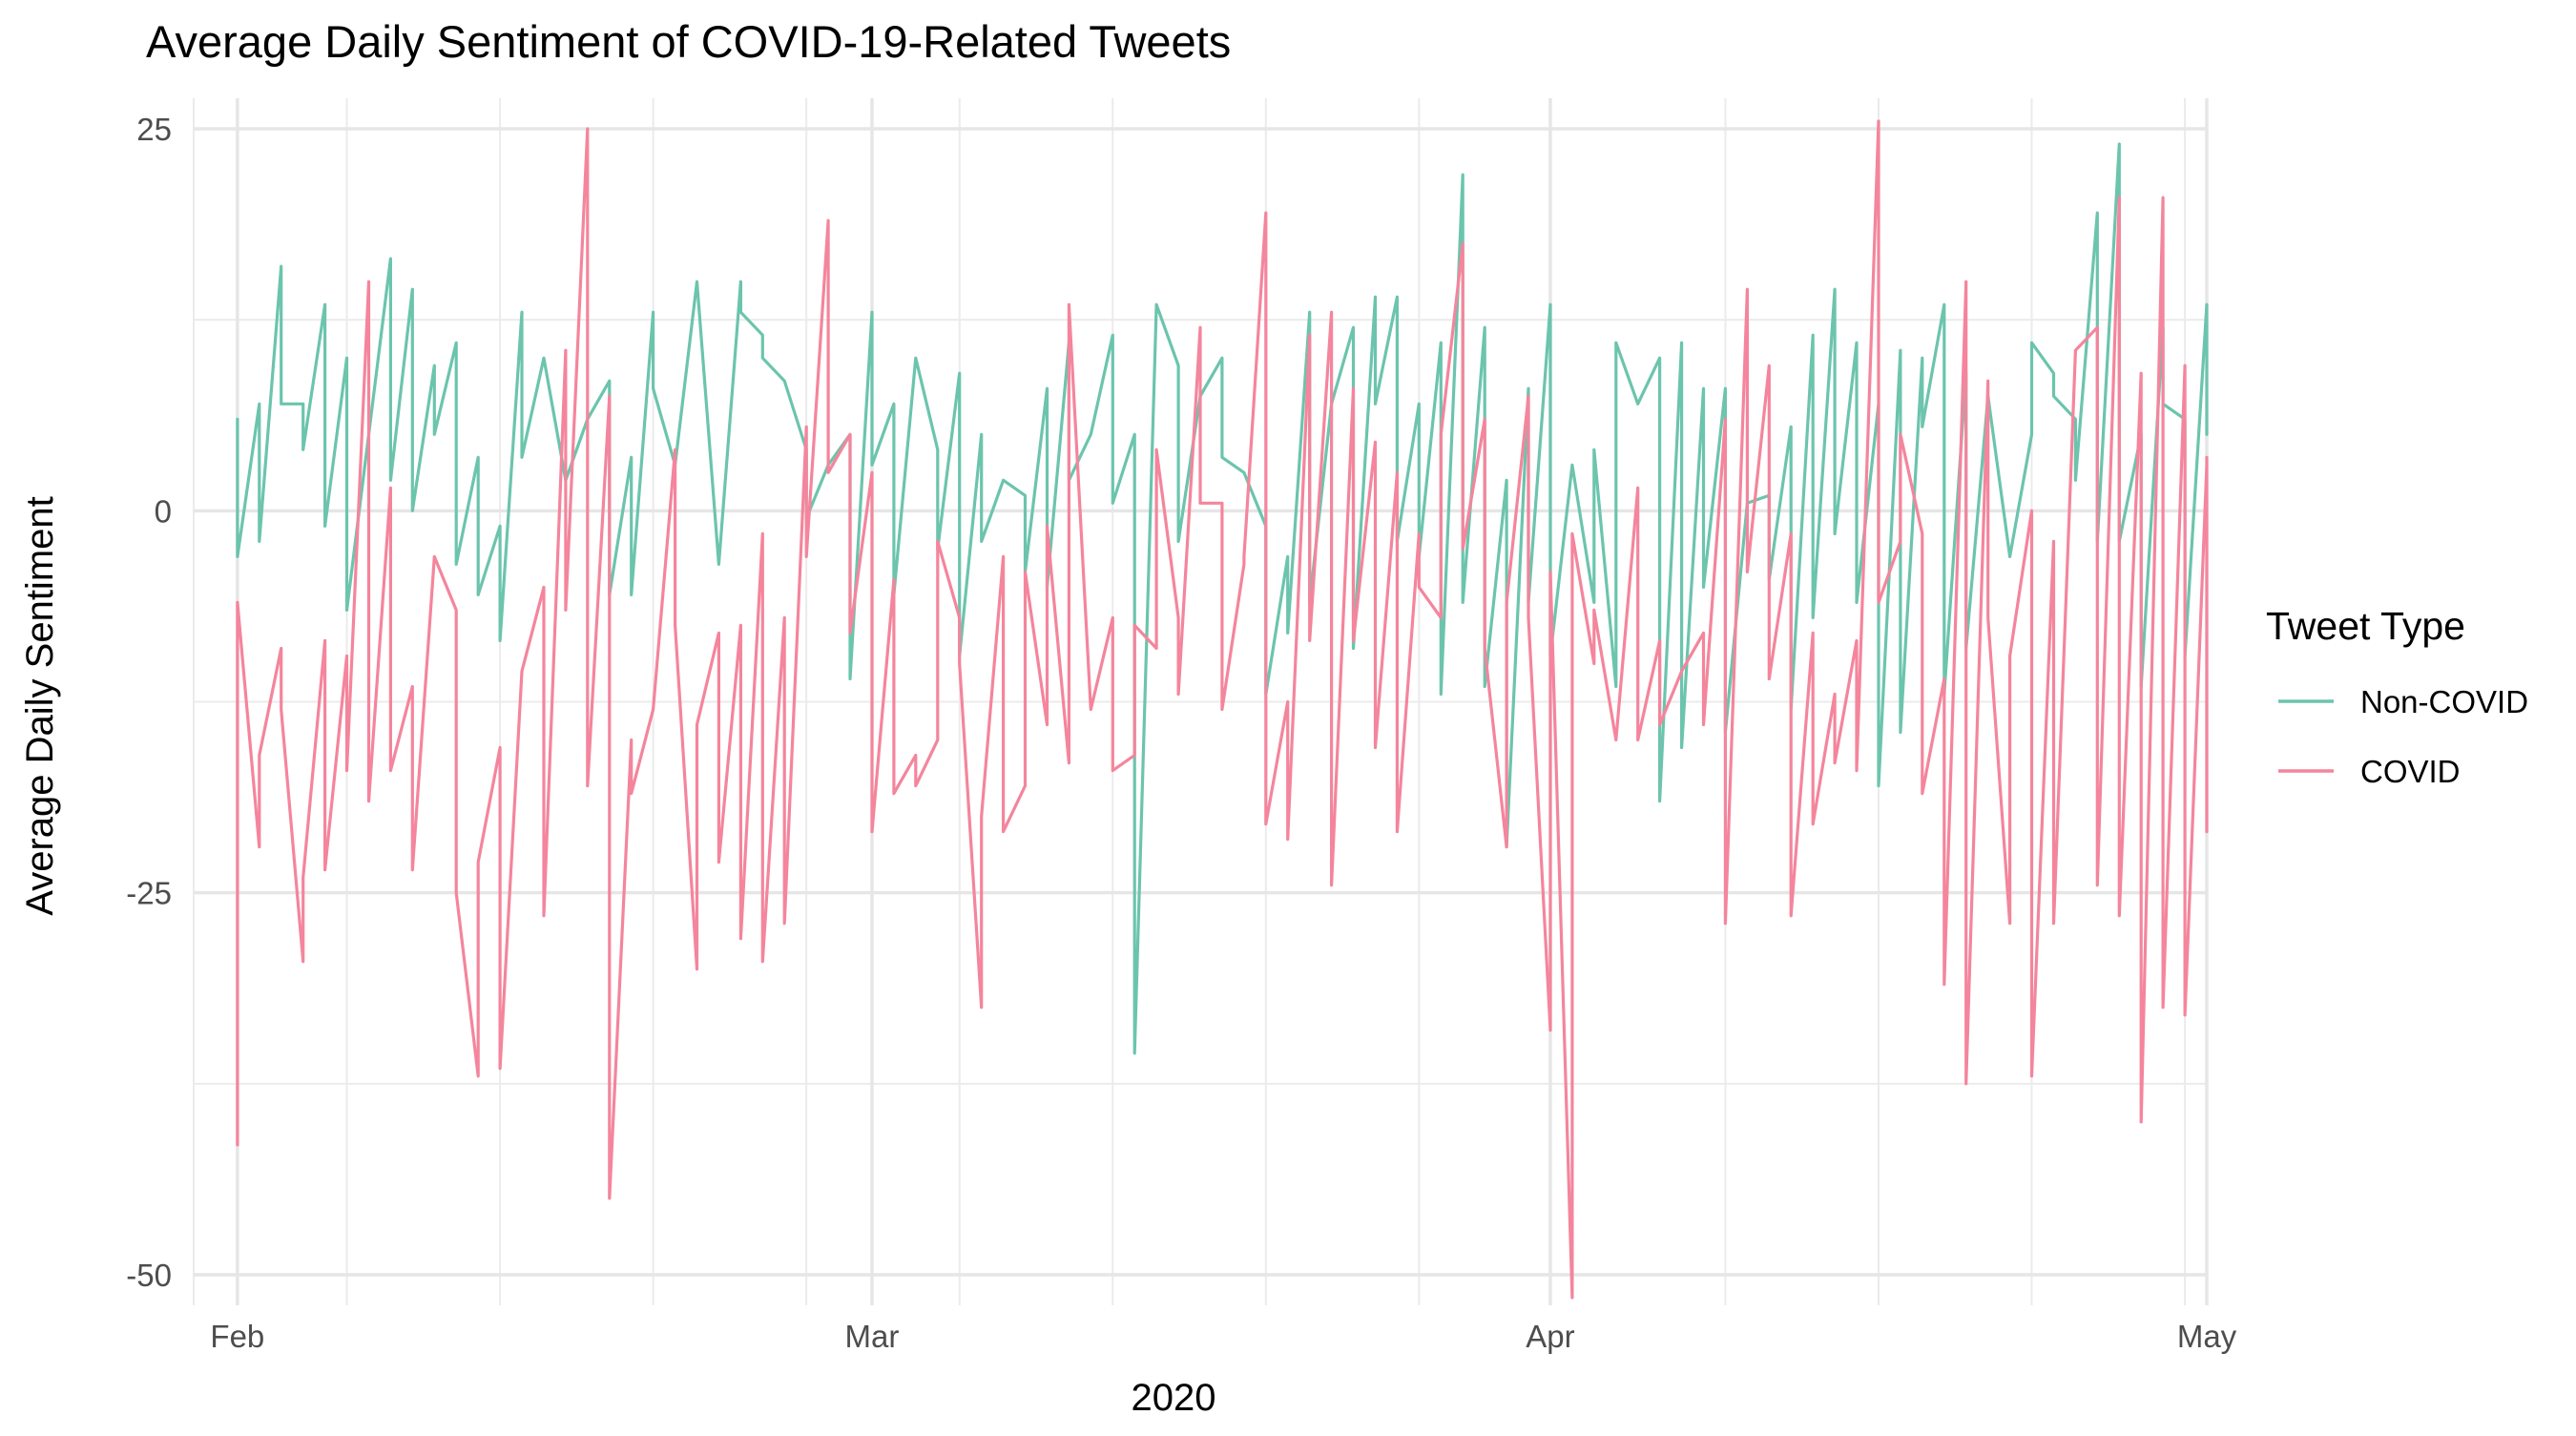 This screenshot has width=2576, height=1436. What do you see at coordinates (1174, 1398) in the screenshot?
I see `x-axis-label: 2020` at bounding box center [1174, 1398].